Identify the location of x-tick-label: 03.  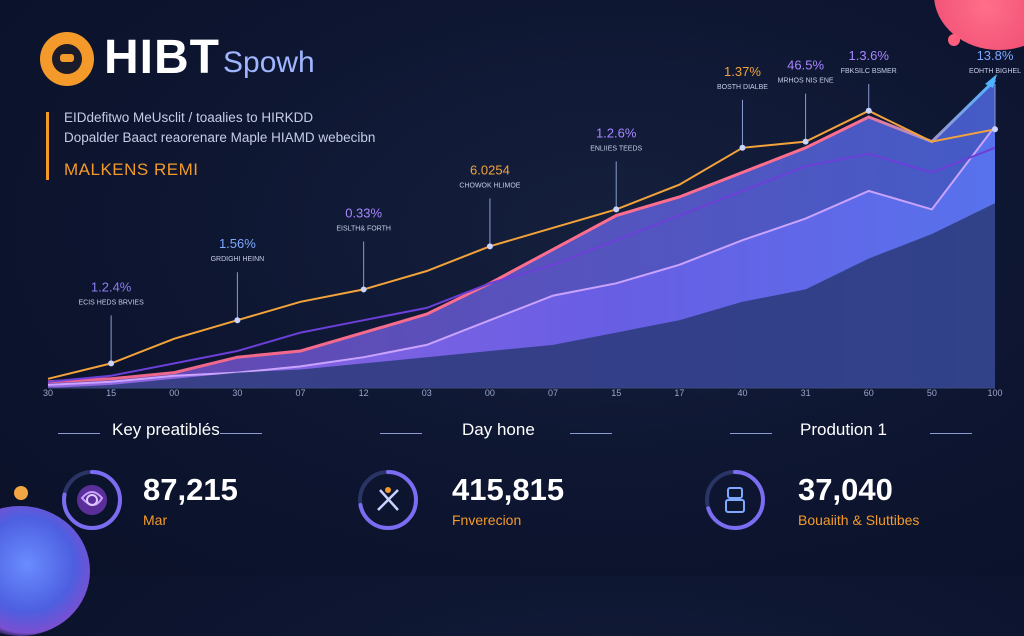
(427, 393).